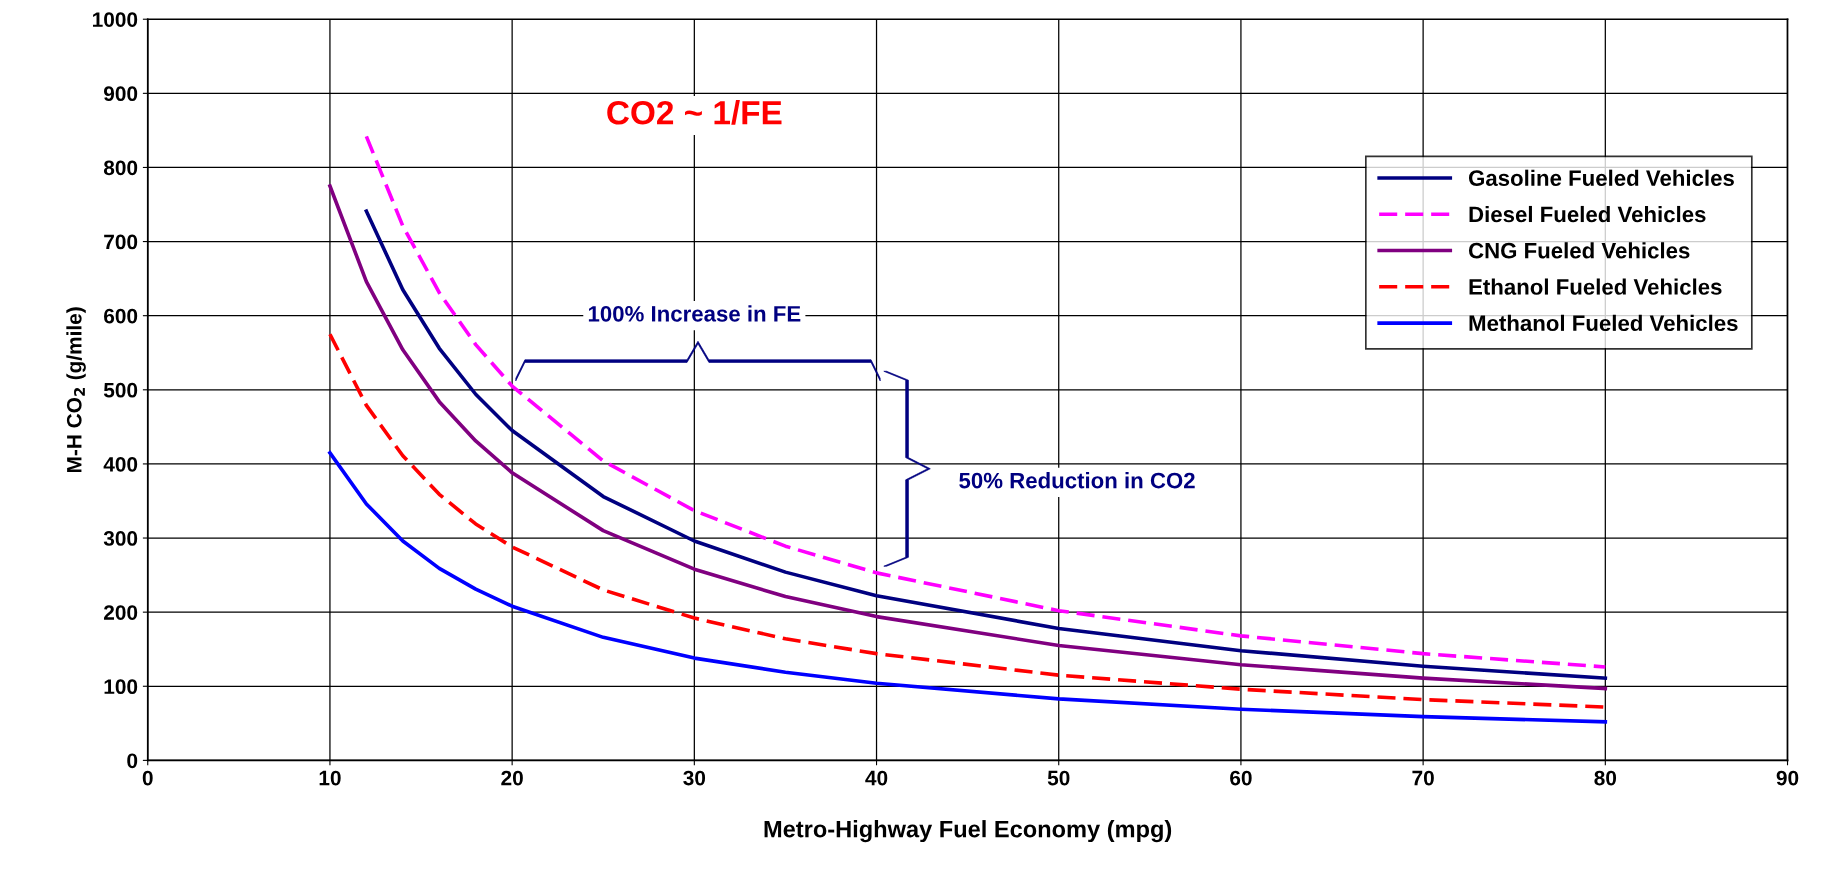 The height and width of the screenshot is (874, 1824). What do you see at coordinates (1423, 778) in the screenshot?
I see `x-tick-label: 70` at bounding box center [1423, 778].